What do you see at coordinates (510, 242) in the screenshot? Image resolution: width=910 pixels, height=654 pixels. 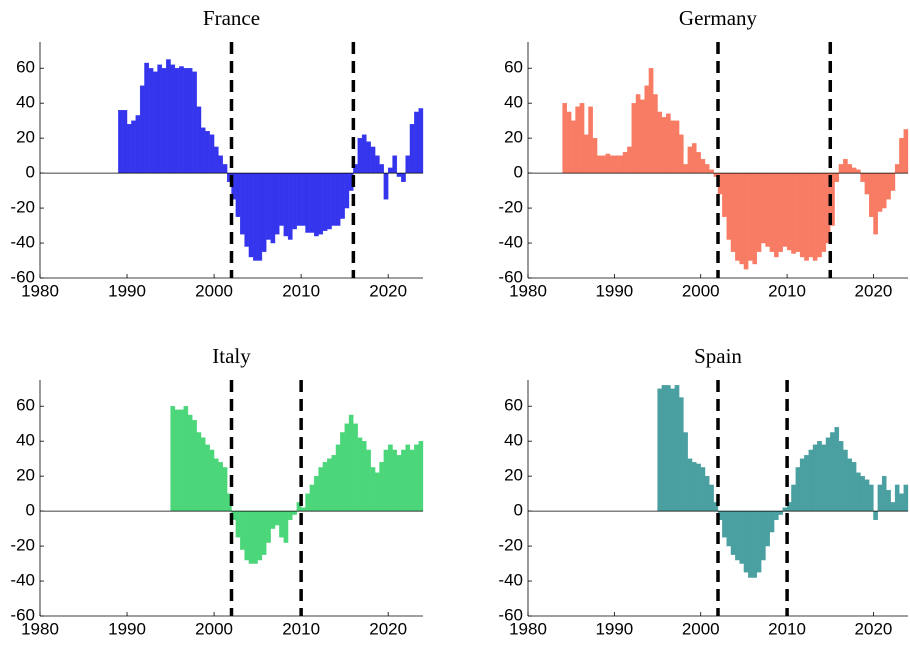 I see `y-tick-label: -40` at bounding box center [510, 242].